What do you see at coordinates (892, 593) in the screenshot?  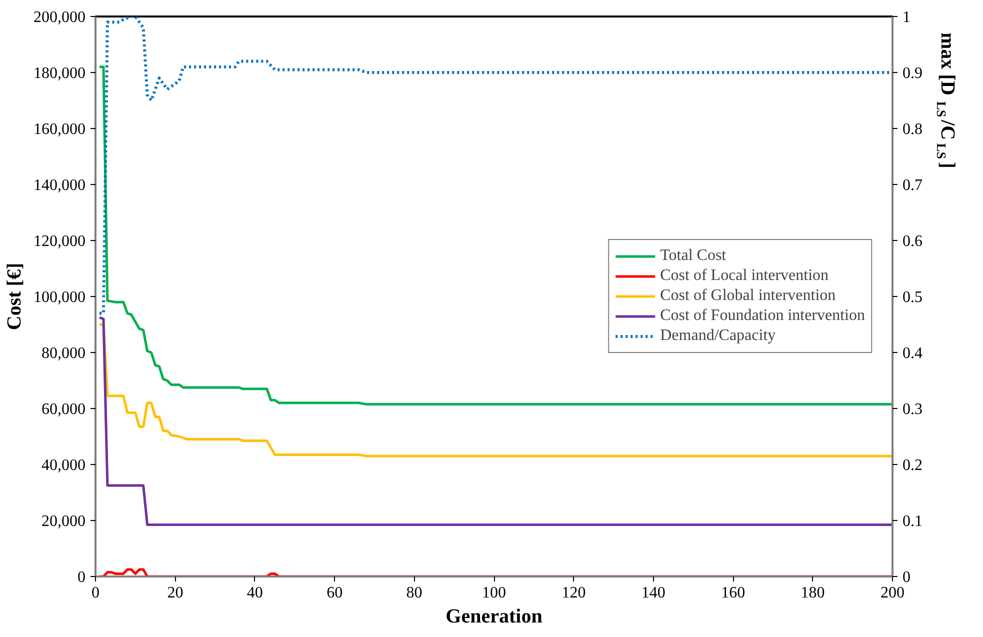 I see `x-tick-label: 200` at bounding box center [892, 593].